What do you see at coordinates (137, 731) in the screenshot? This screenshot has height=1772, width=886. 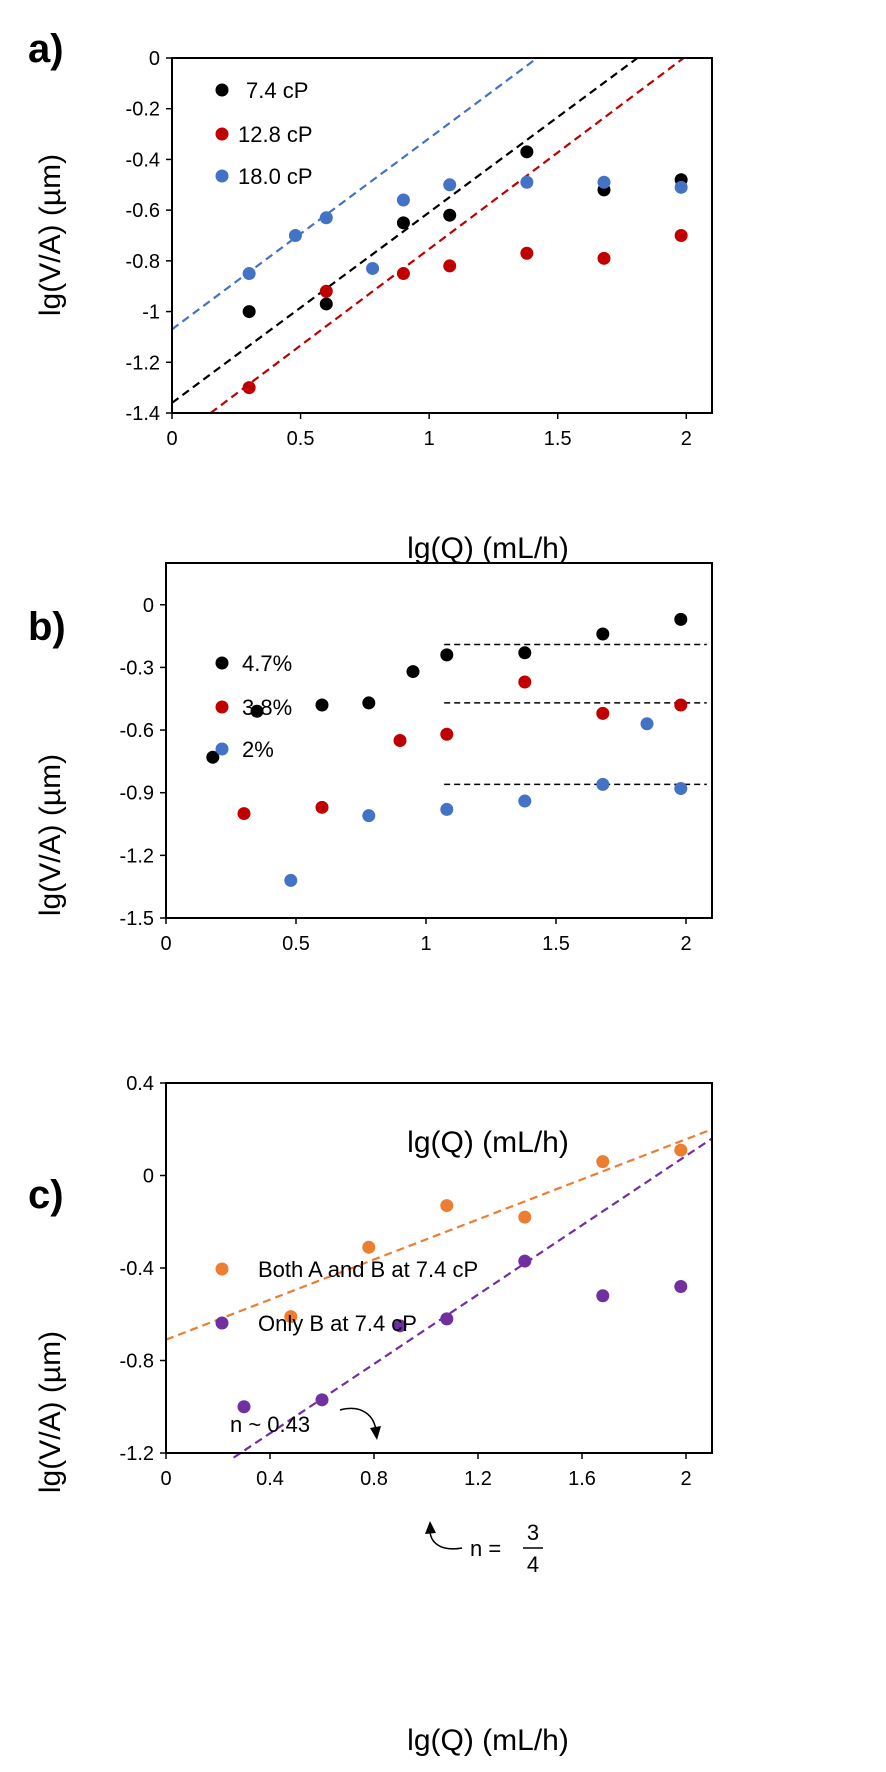 I see `y-tick-label: -0.6` at bounding box center [137, 731].